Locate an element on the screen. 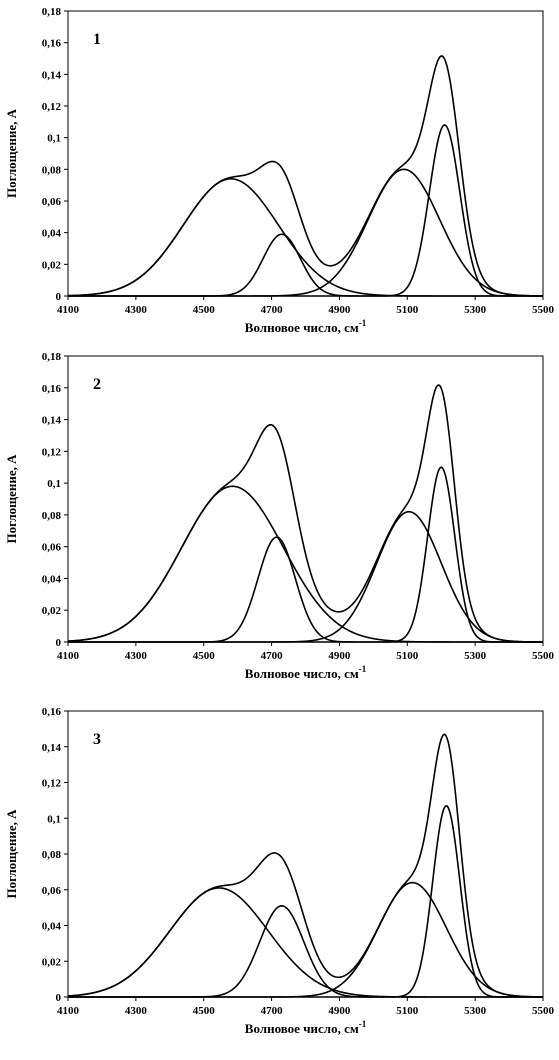 The height and width of the screenshot is (1060, 559). panel-number: 3 is located at coordinates (97, 739).